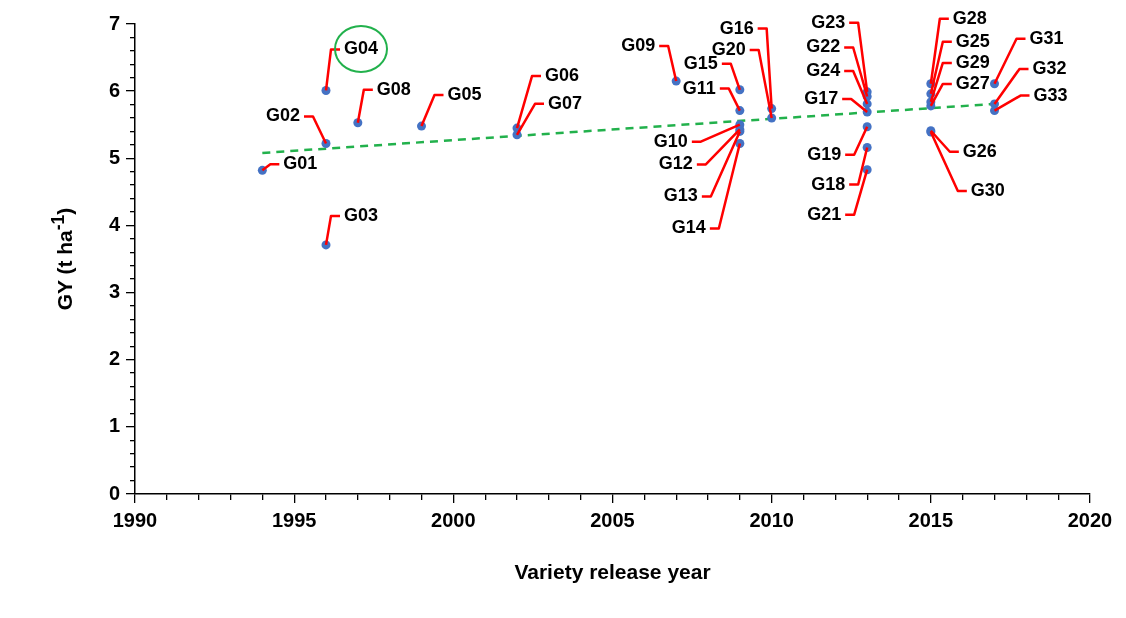 The width and height of the screenshot is (1126, 618). I want to click on y-tick-label: 1, so click(114, 425).